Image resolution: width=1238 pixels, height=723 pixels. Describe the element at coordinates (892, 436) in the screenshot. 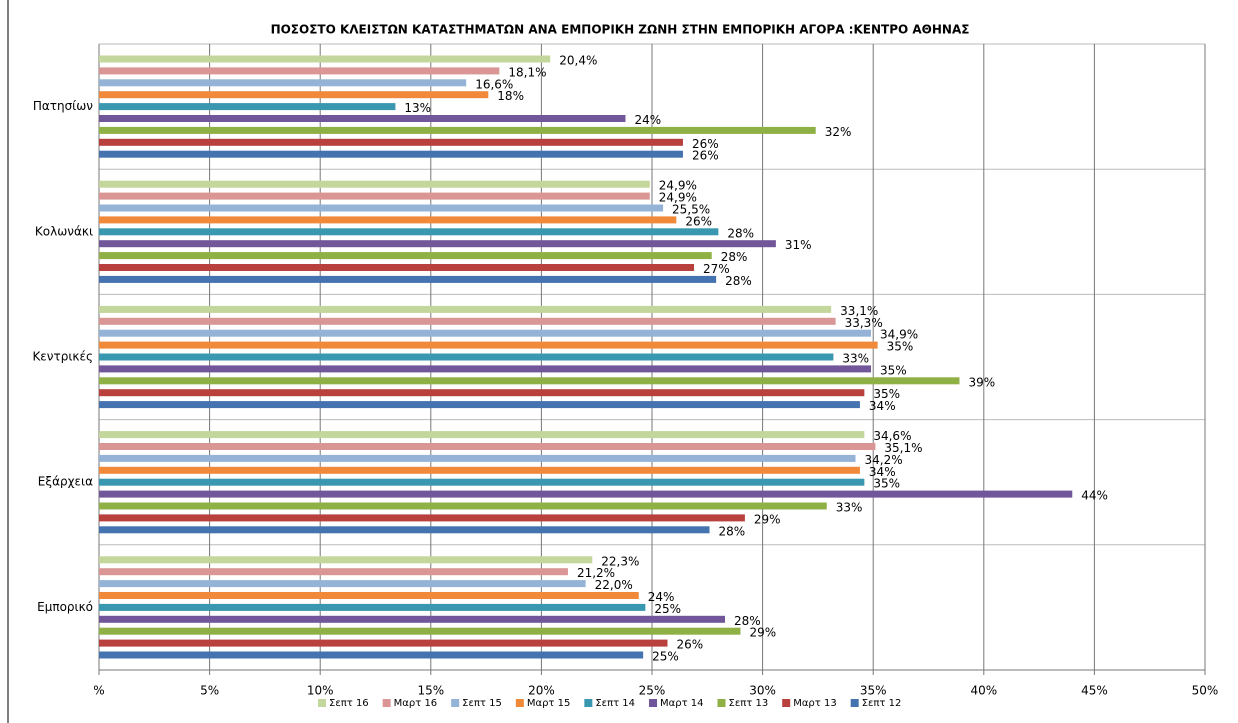

I see `data-label: 34,6%` at that location.